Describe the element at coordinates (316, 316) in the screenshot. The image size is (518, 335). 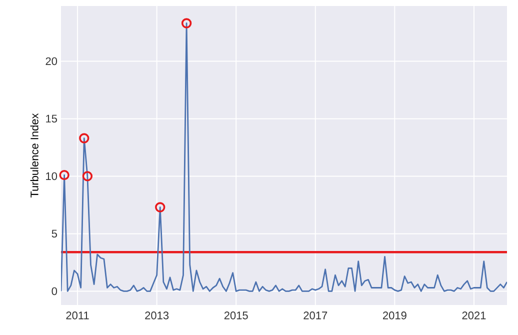
I see `x-tick-label: 2017` at that location.